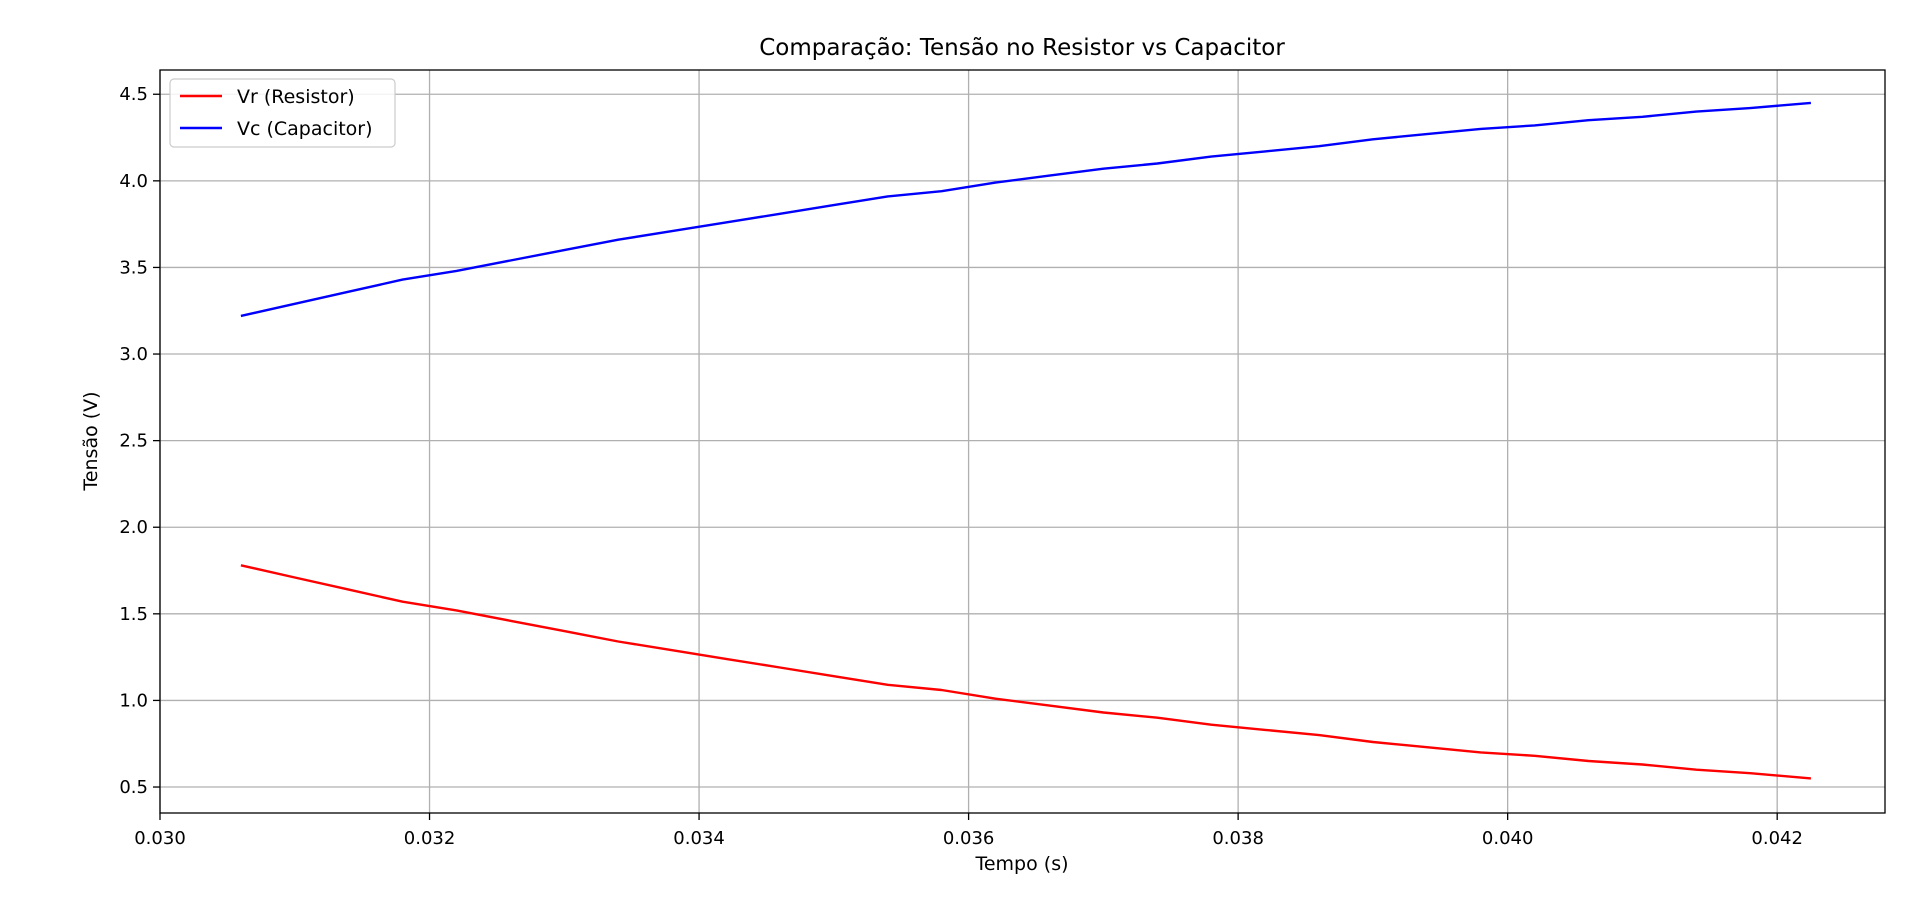 Image resolution: width=1919 pixels, height=910 pixels. Describe the element at coordinates (133, 267) in the screenshot. I see `y-tick-label: 3.5` at that location.